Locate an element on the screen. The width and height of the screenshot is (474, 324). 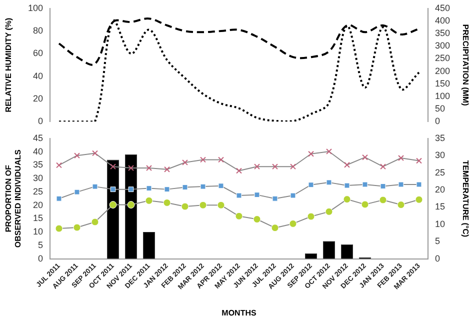
y-tick-label: 60 is located at coordinates (37, 53).